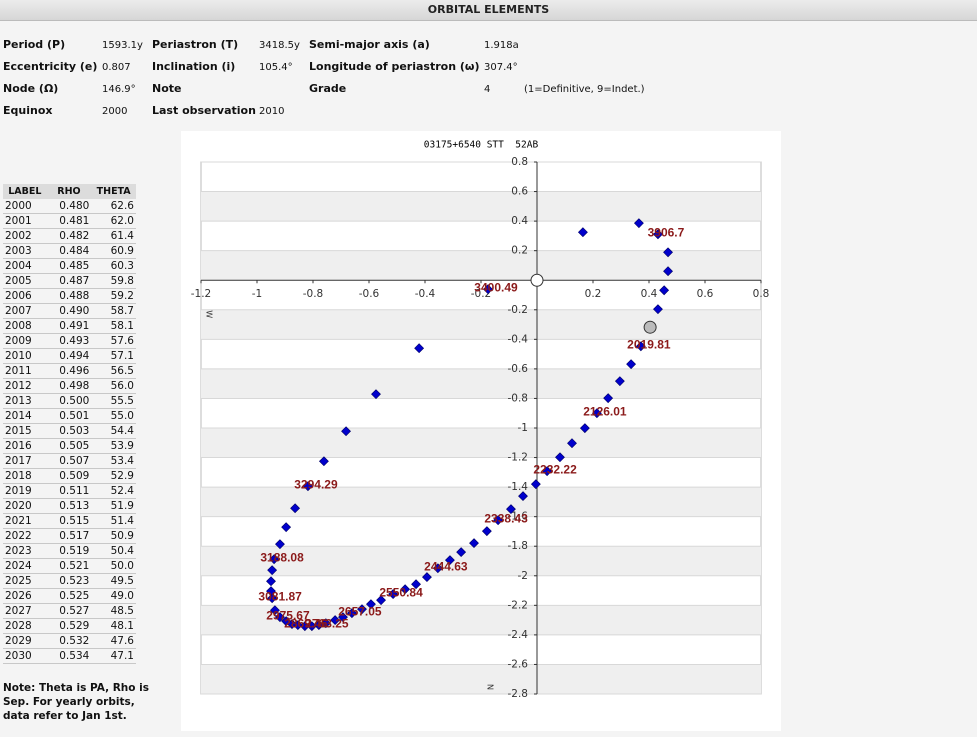  I want to click on table-cell: 2009, so click(25, 341).